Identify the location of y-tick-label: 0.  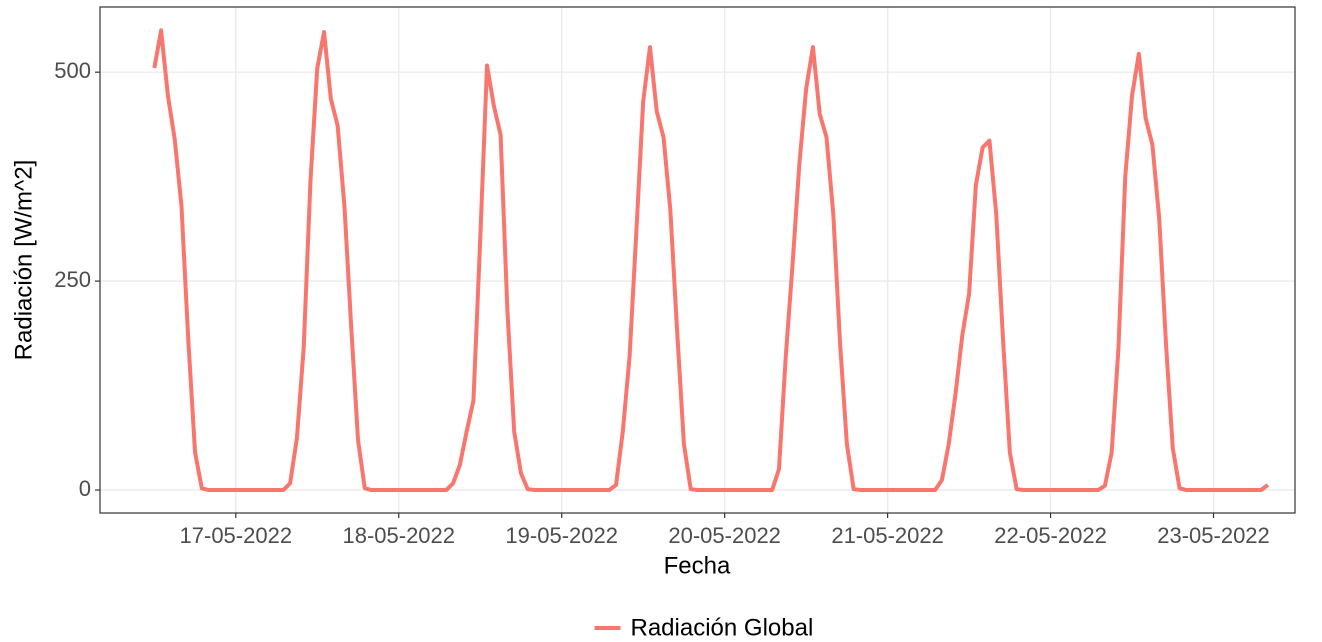
(85, 488).